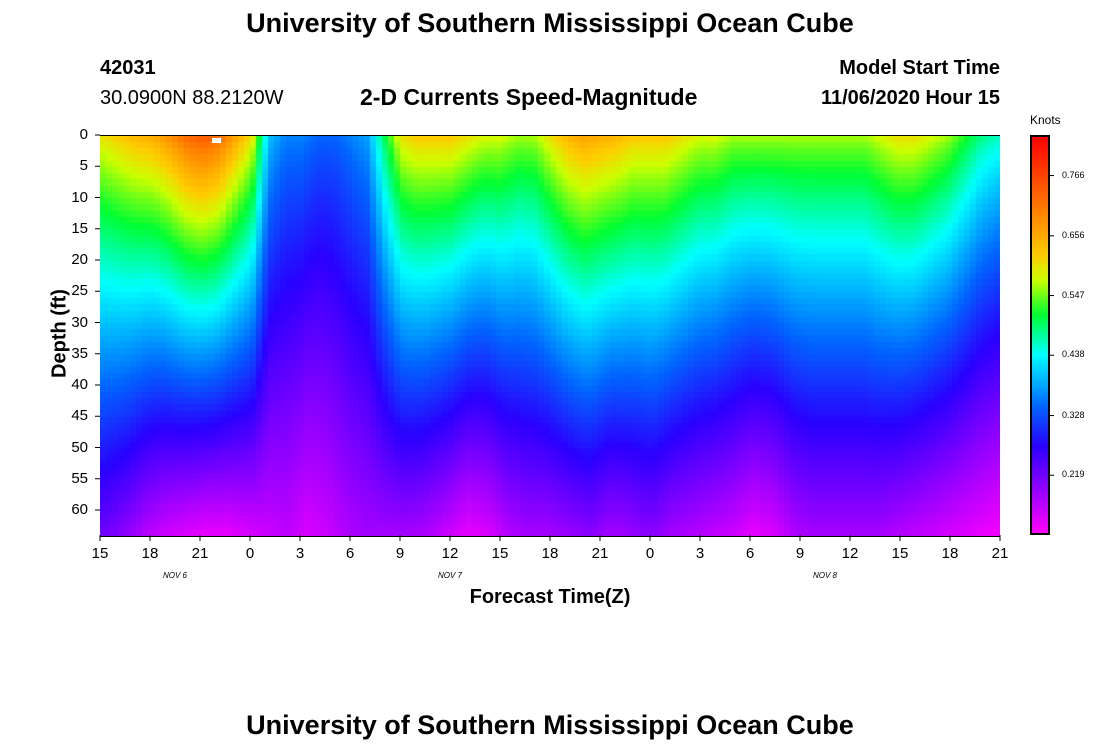 The height and width of the screenshot is (750, 1100). What do you see at coordinates (919, 68) in the screenshot?
I see `model-start-label: Model Start Time` at bounding box center [919, 68].